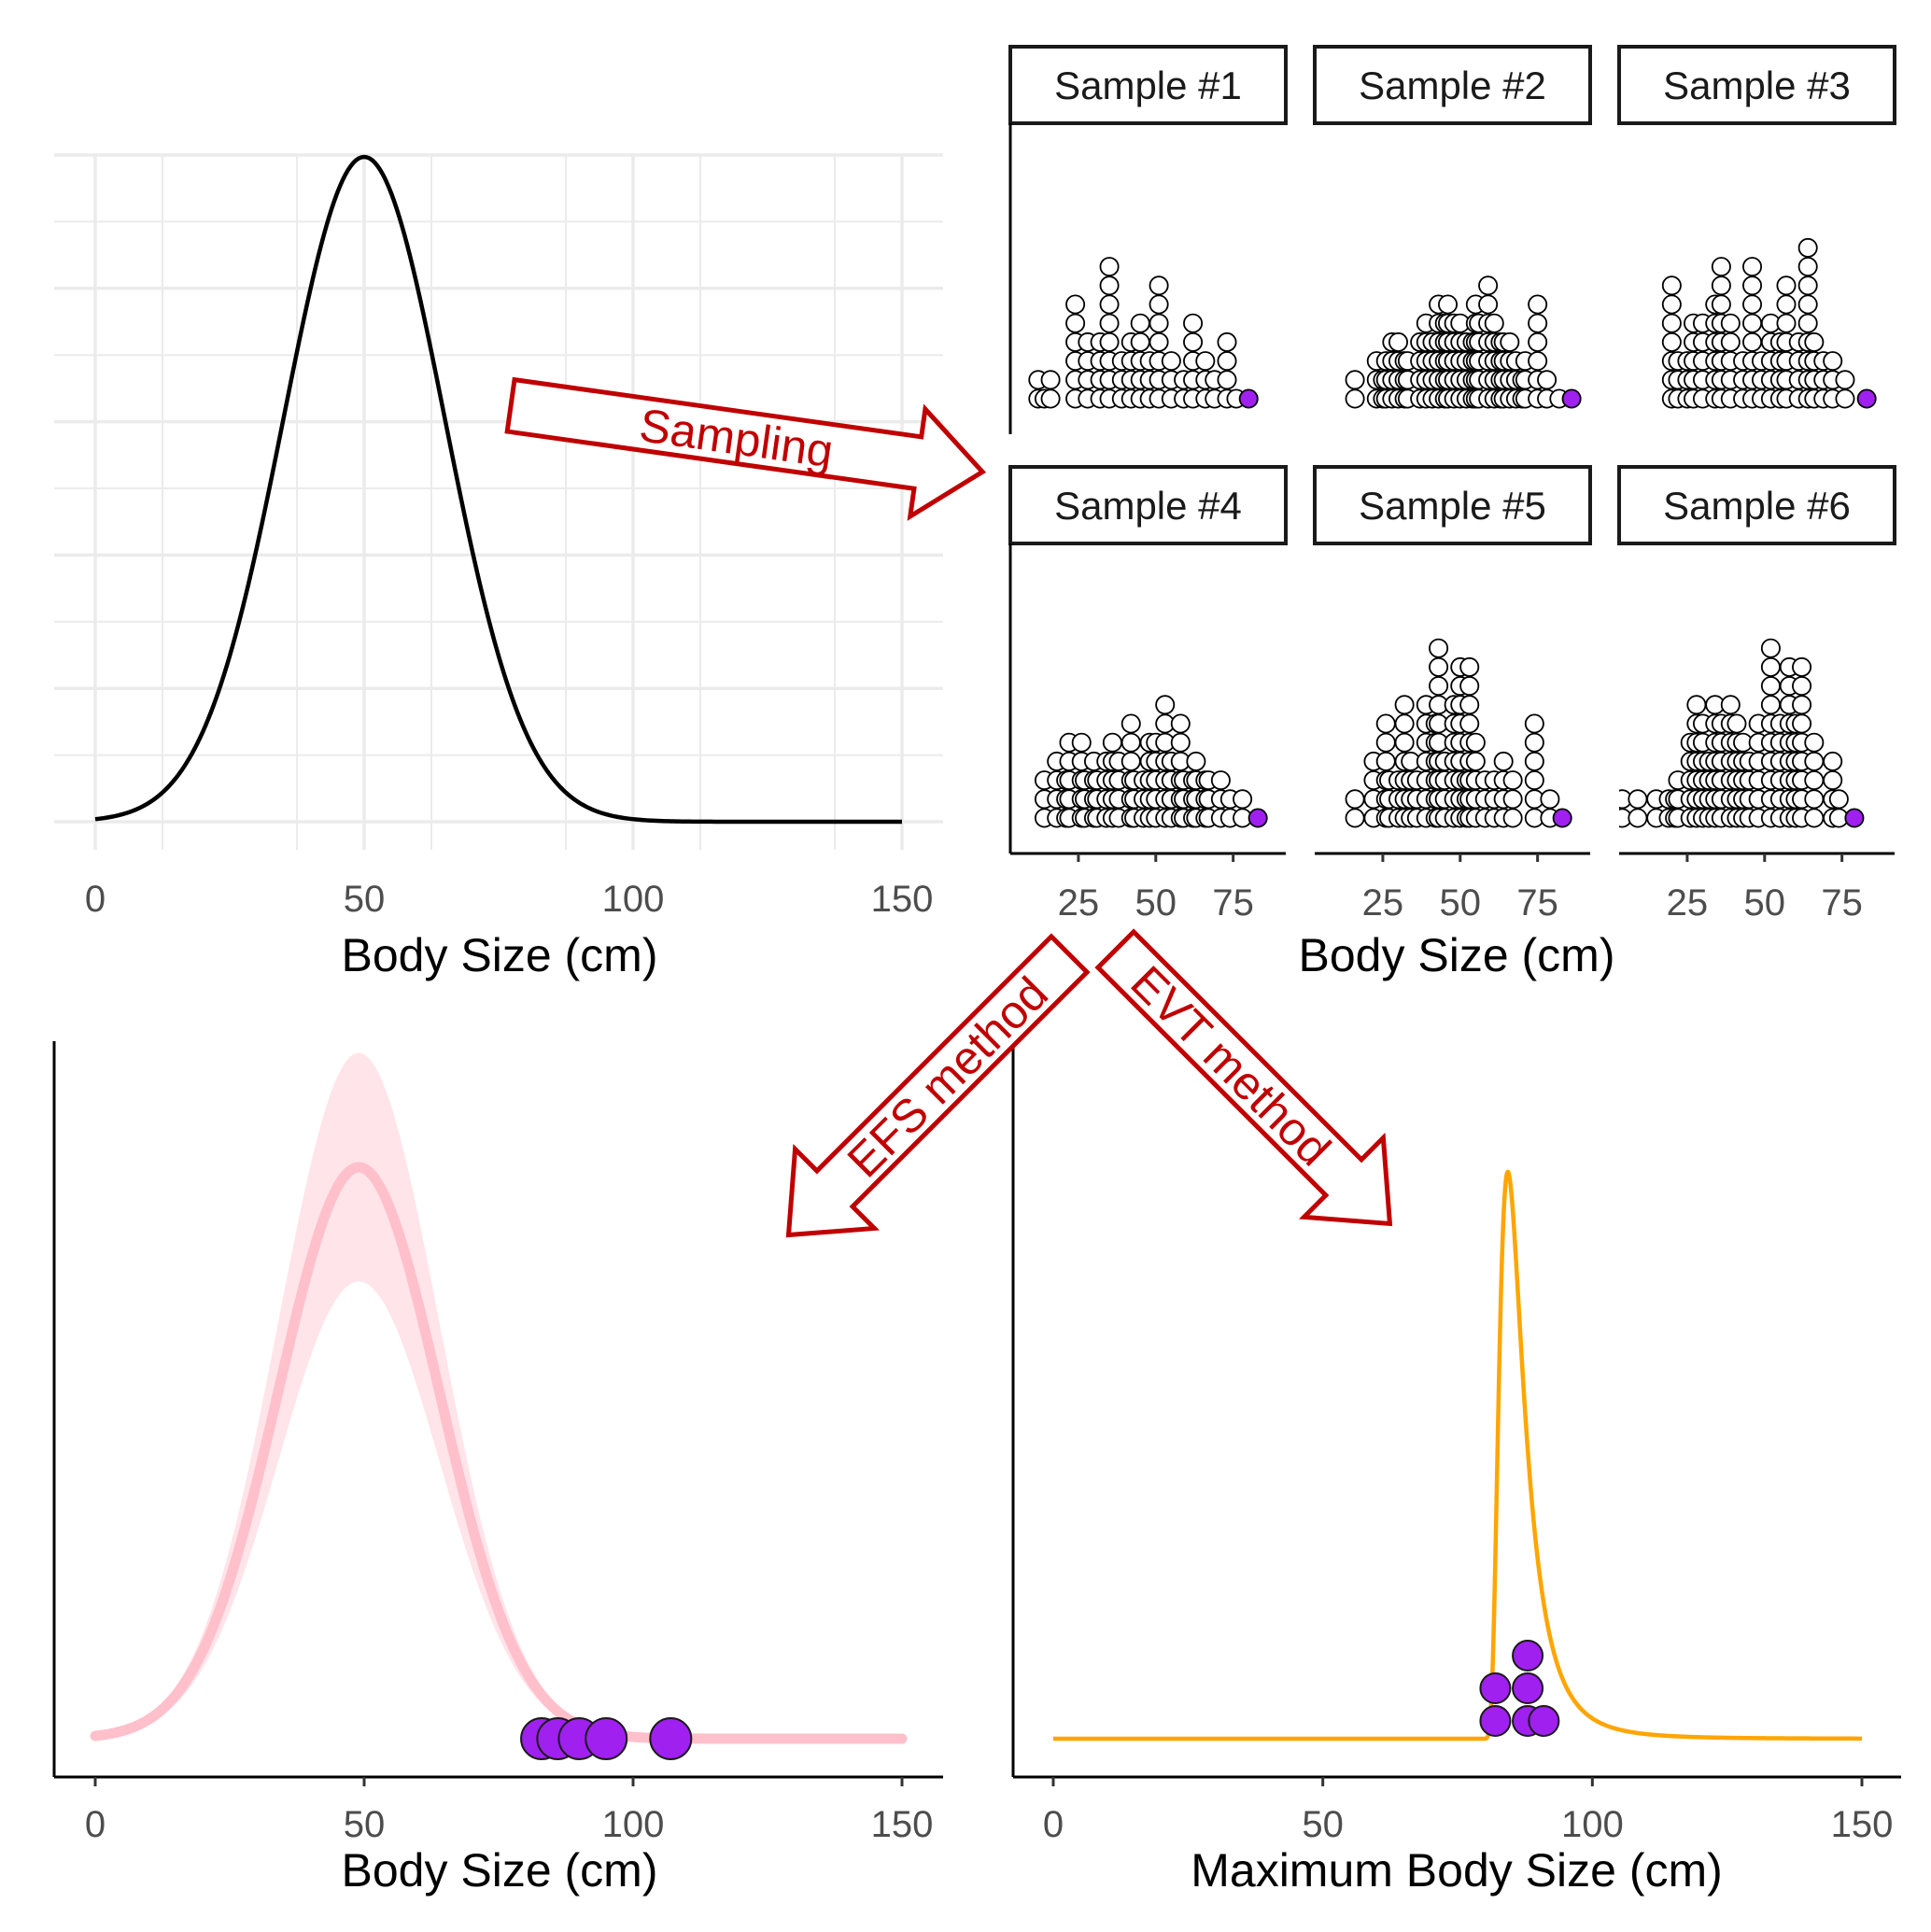 The height and width of the screenshot is (1932, 1931). What do you see at coordinates (1233, 903) in the screenshot?
I see `sample-4-tick-label-75: 75` at bounding box center [1233, 903].